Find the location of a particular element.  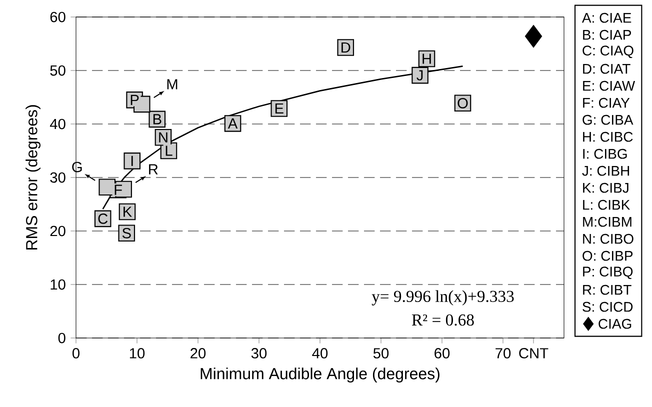

x-tick-label: 10 is located at coordinates (137, 353).